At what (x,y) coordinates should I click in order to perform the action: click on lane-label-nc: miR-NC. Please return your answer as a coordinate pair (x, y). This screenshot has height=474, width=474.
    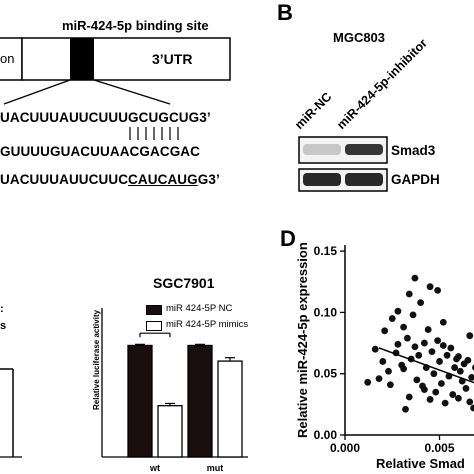
    Looking at the image, I should click on (313, 110).